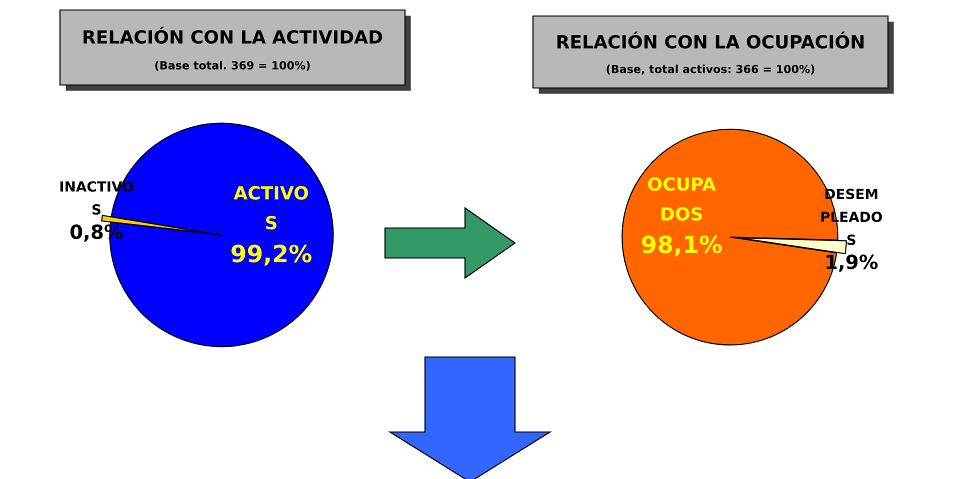  Describe the element at coordinates (682, 245) in the screenshot. I see `data-label: 98,1%` at that location.